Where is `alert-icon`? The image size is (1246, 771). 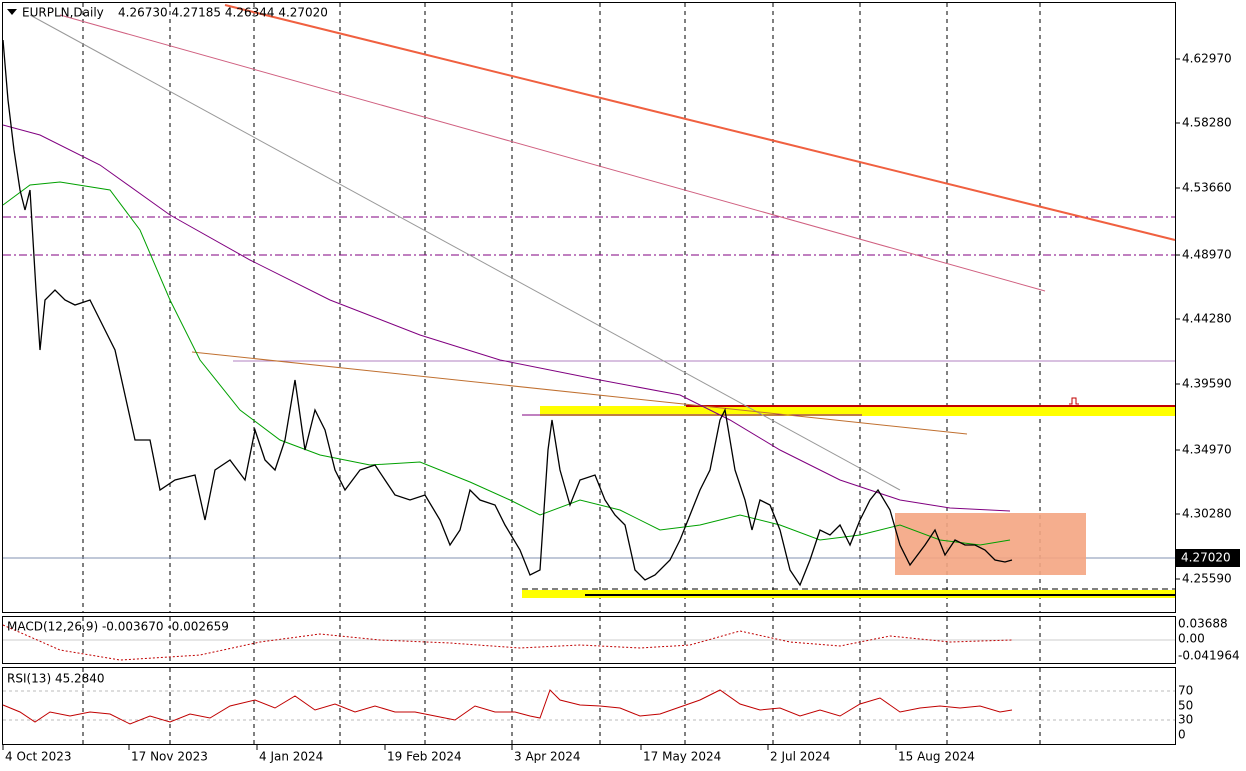 alert-icon is located at coordinates (1074, 401).